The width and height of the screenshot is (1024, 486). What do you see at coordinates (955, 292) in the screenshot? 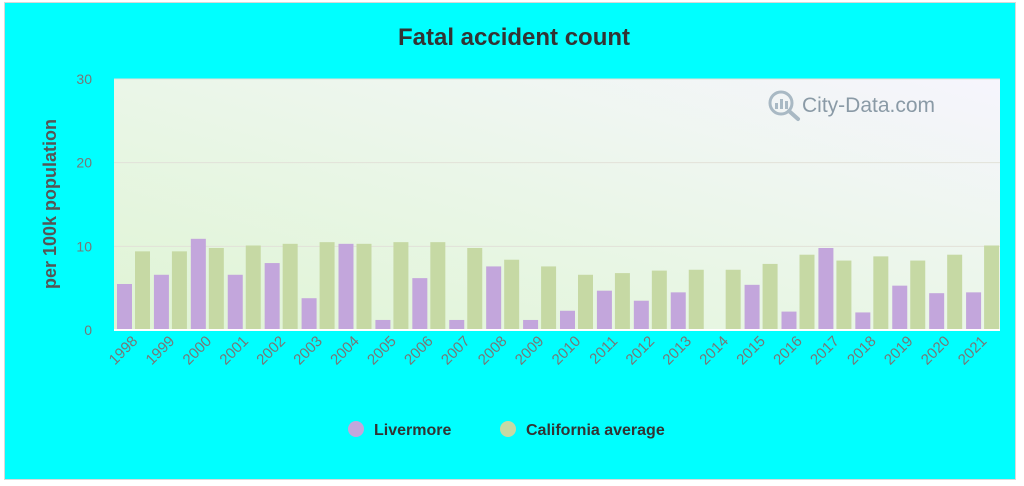
I see `bar-california-average-2020` at bounding box center [955, 292].